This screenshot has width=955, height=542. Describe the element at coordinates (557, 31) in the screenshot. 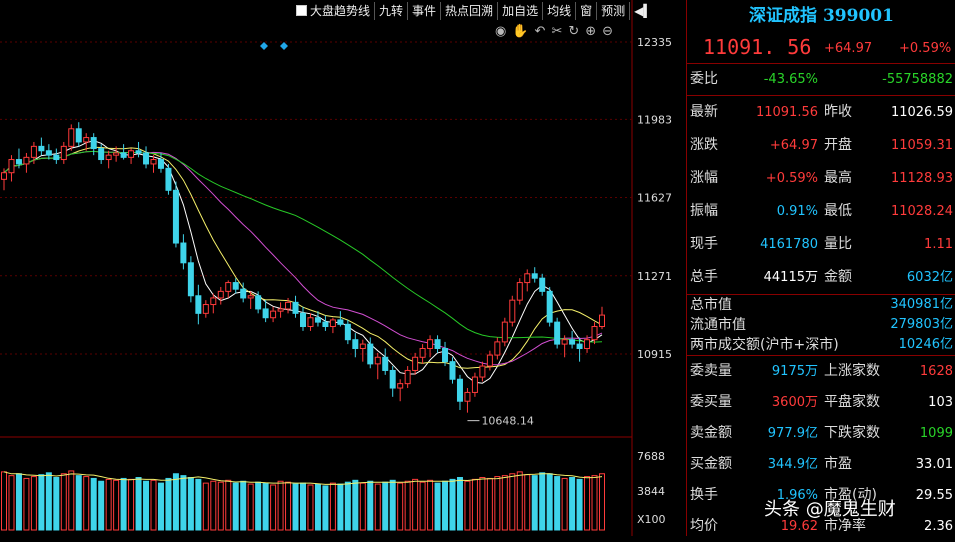

I see `scissors-icon: ✂` at that location.